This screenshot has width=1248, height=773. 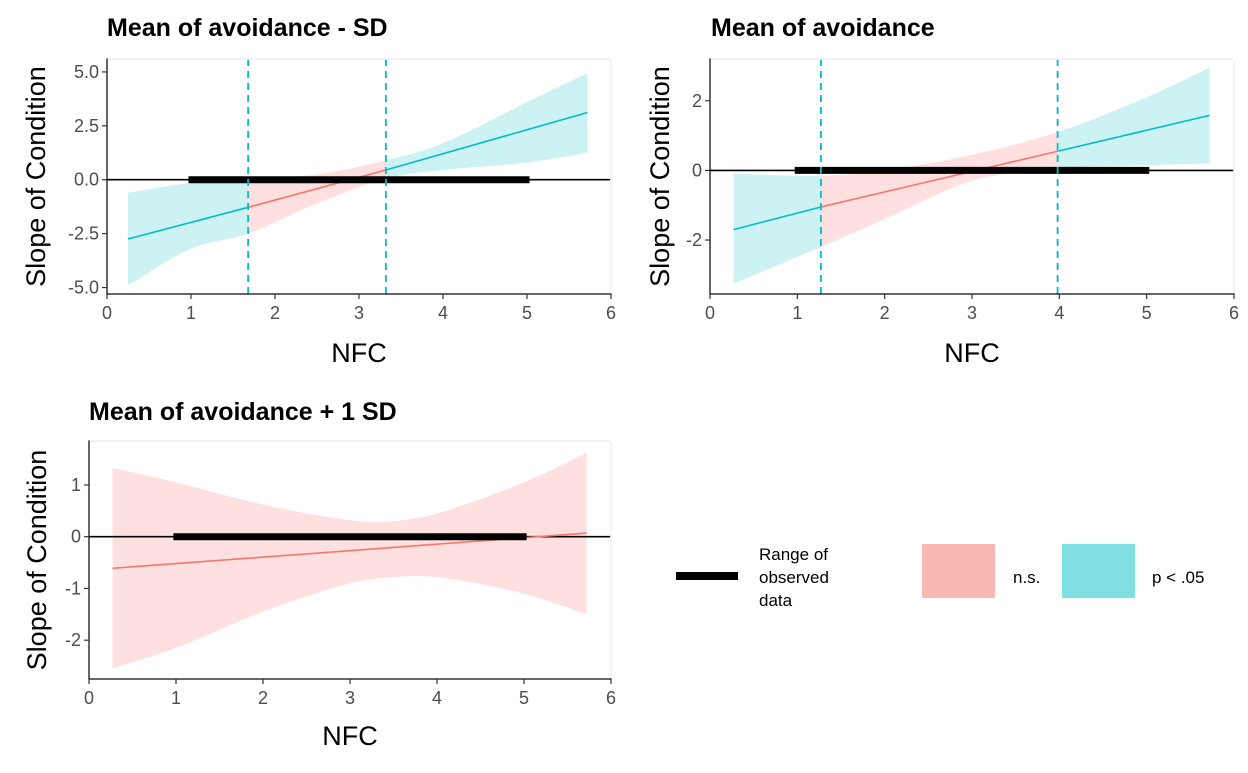 I want to click on legend-range-label-1: Range of, so click(x=793, y=554).